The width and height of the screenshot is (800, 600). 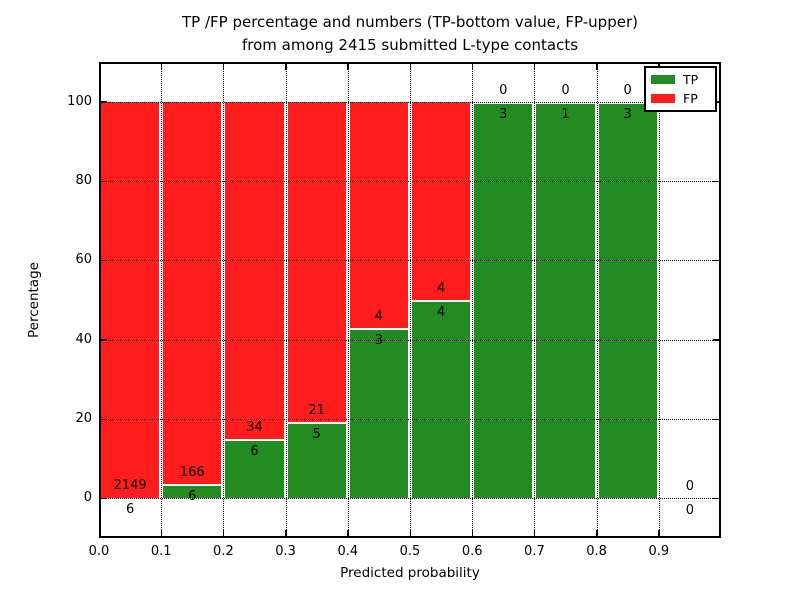 I want to click on legend-label: TP, so click(x=691, y=79).